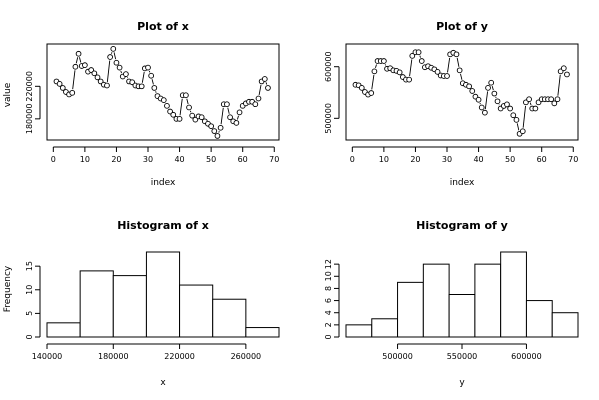 The image size is (599, 400). I want to click on x-axis-label: y, so click(462, 383).